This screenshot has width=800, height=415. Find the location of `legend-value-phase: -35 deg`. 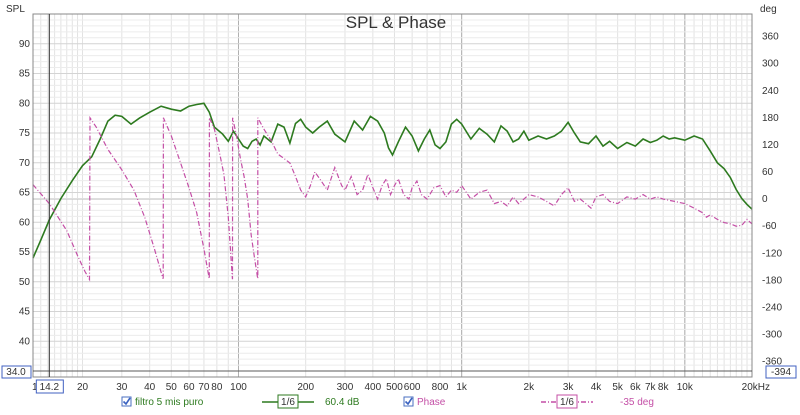

legend-value-phase: -35 deg is located at coordinates (637, 402).